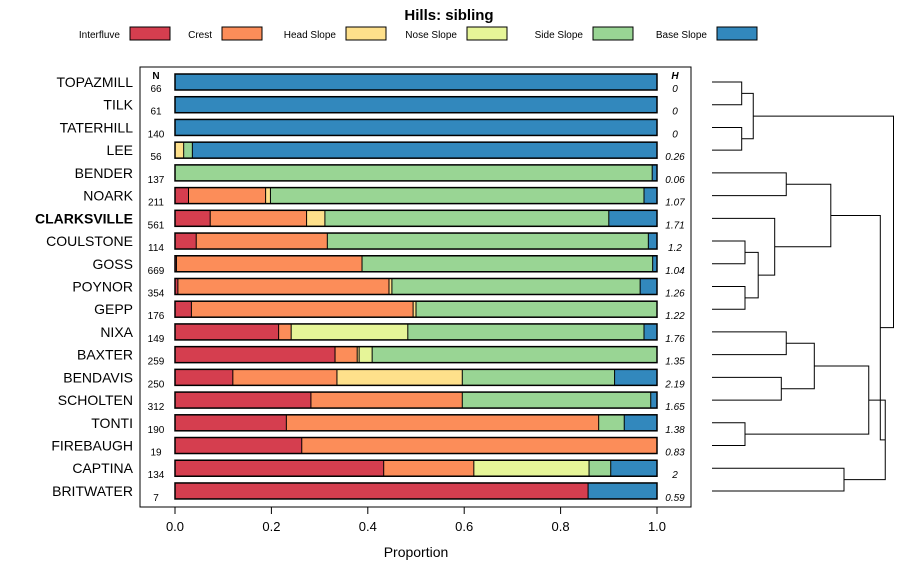  What do you see at coordinates (366, 33) in the screenshot?
I see `legend-swatch-head-slope` at bounding box center [366, 33].